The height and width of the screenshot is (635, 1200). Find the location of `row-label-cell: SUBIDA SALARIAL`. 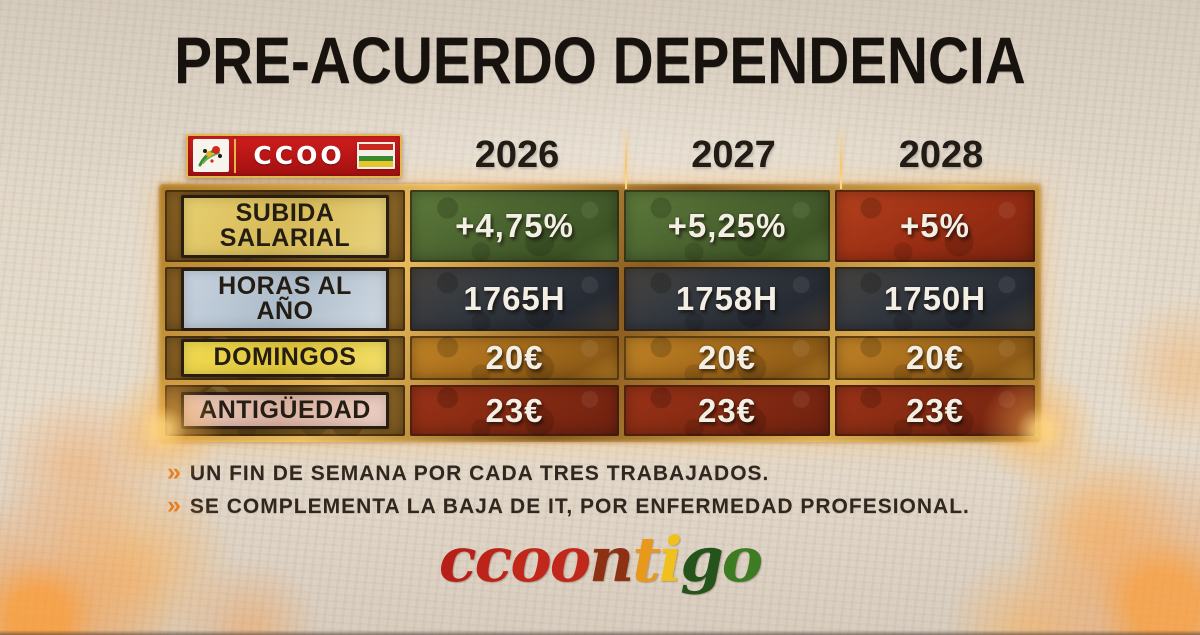

row-label-cell: SUBIDA SALARIAL is located at coordinates (285, 226).